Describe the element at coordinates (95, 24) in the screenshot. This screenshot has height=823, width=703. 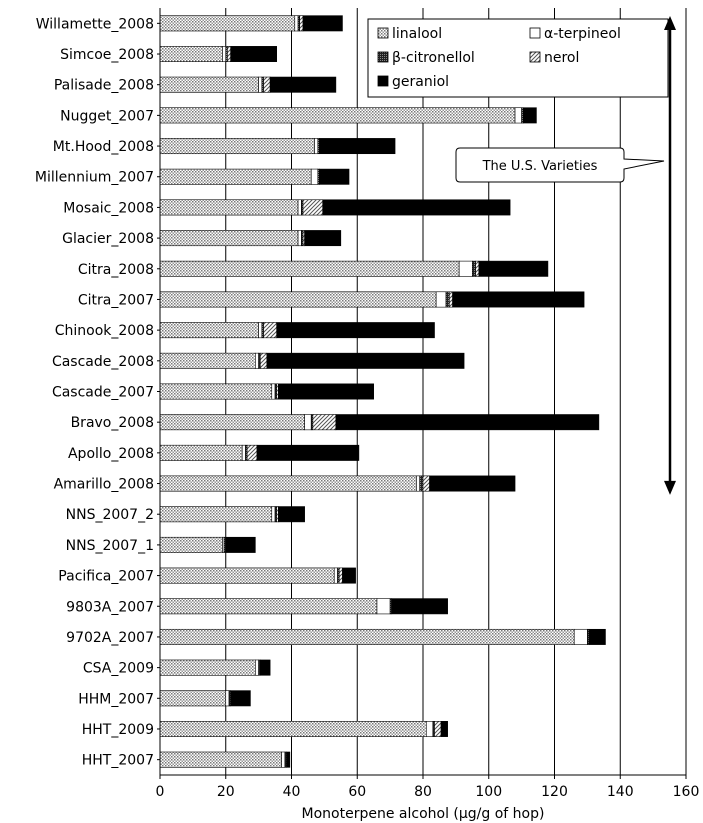
I see `category-label: Willamette_2008` at that location.